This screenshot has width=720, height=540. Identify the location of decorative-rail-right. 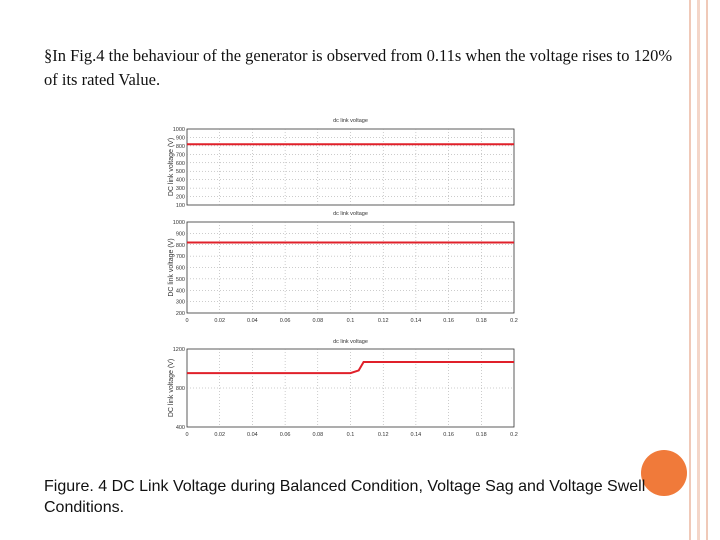
(707, 270).